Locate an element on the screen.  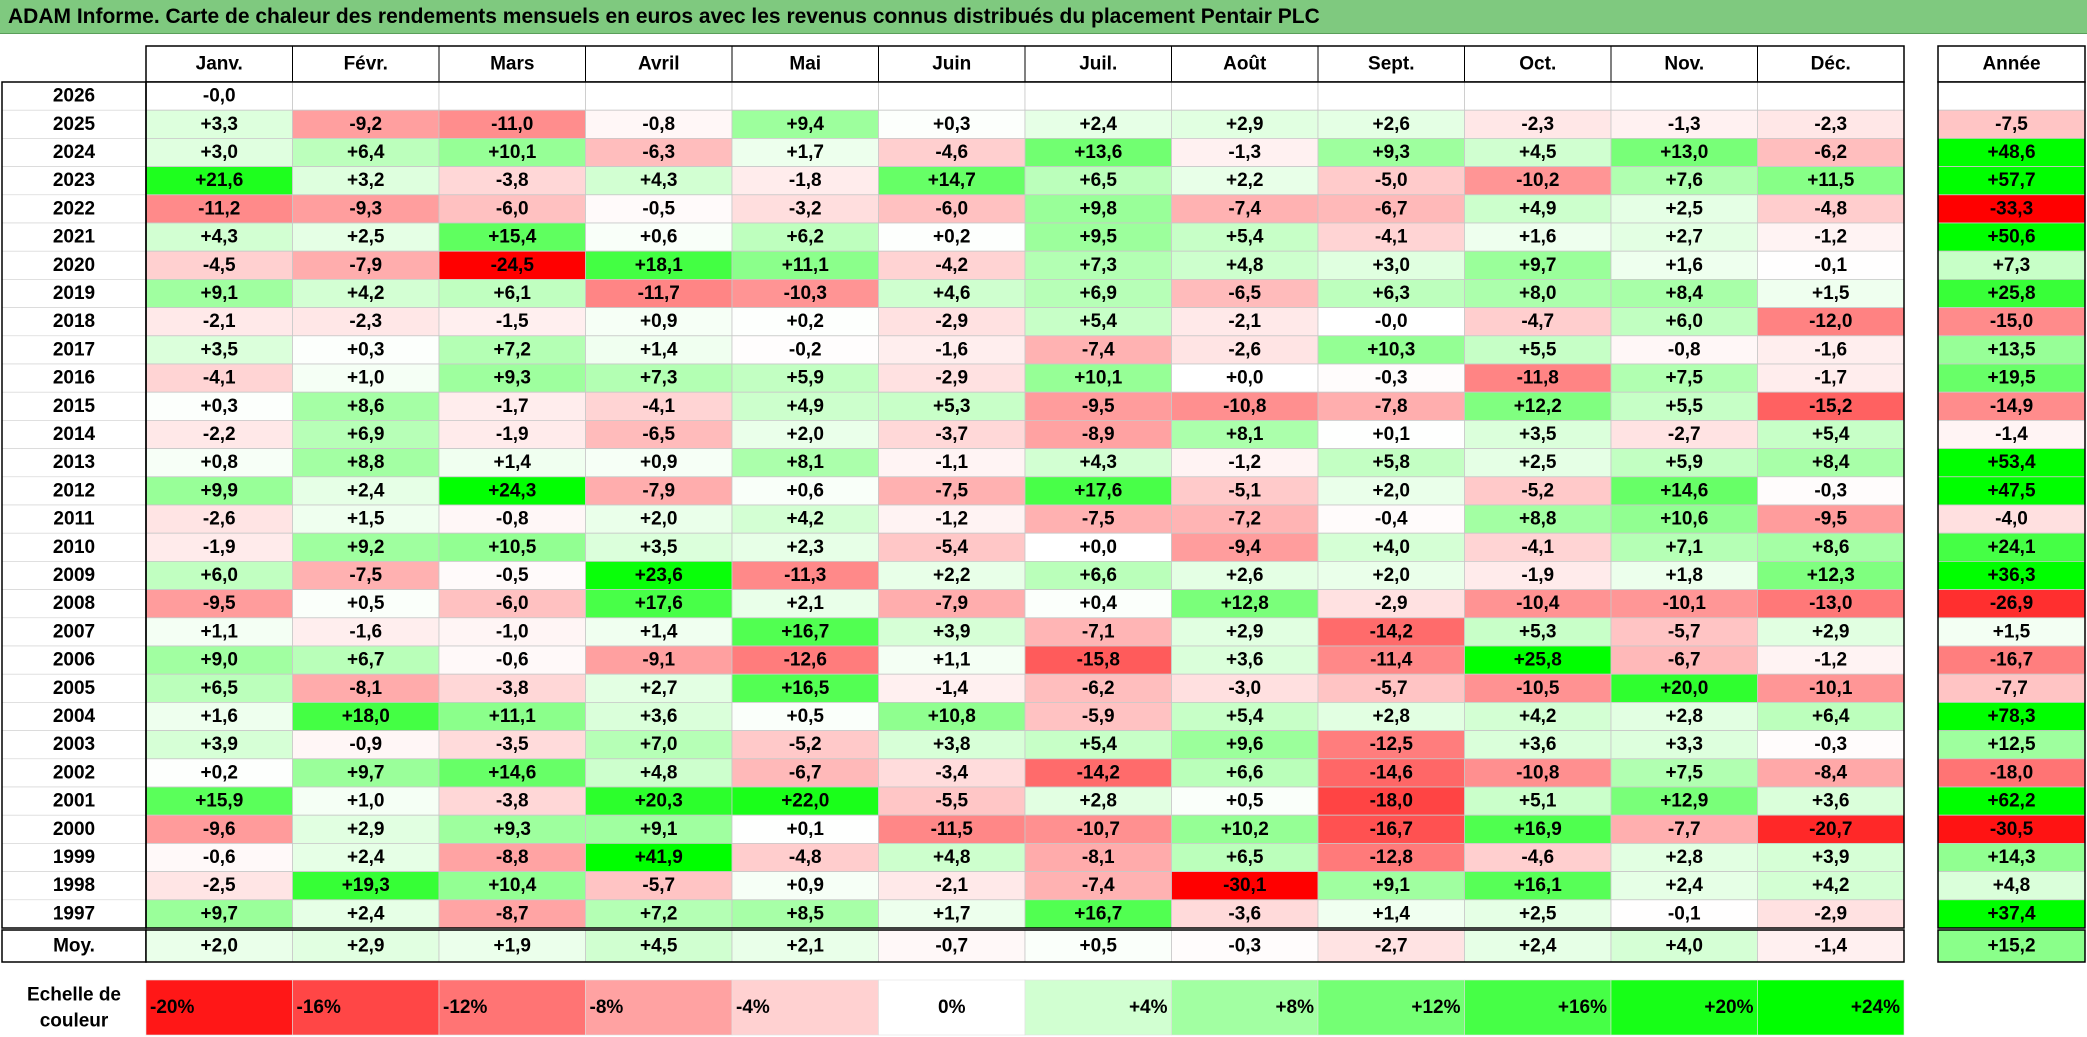
heatmap-cell-value: +6,6 is located at coordinates (1245, 772).